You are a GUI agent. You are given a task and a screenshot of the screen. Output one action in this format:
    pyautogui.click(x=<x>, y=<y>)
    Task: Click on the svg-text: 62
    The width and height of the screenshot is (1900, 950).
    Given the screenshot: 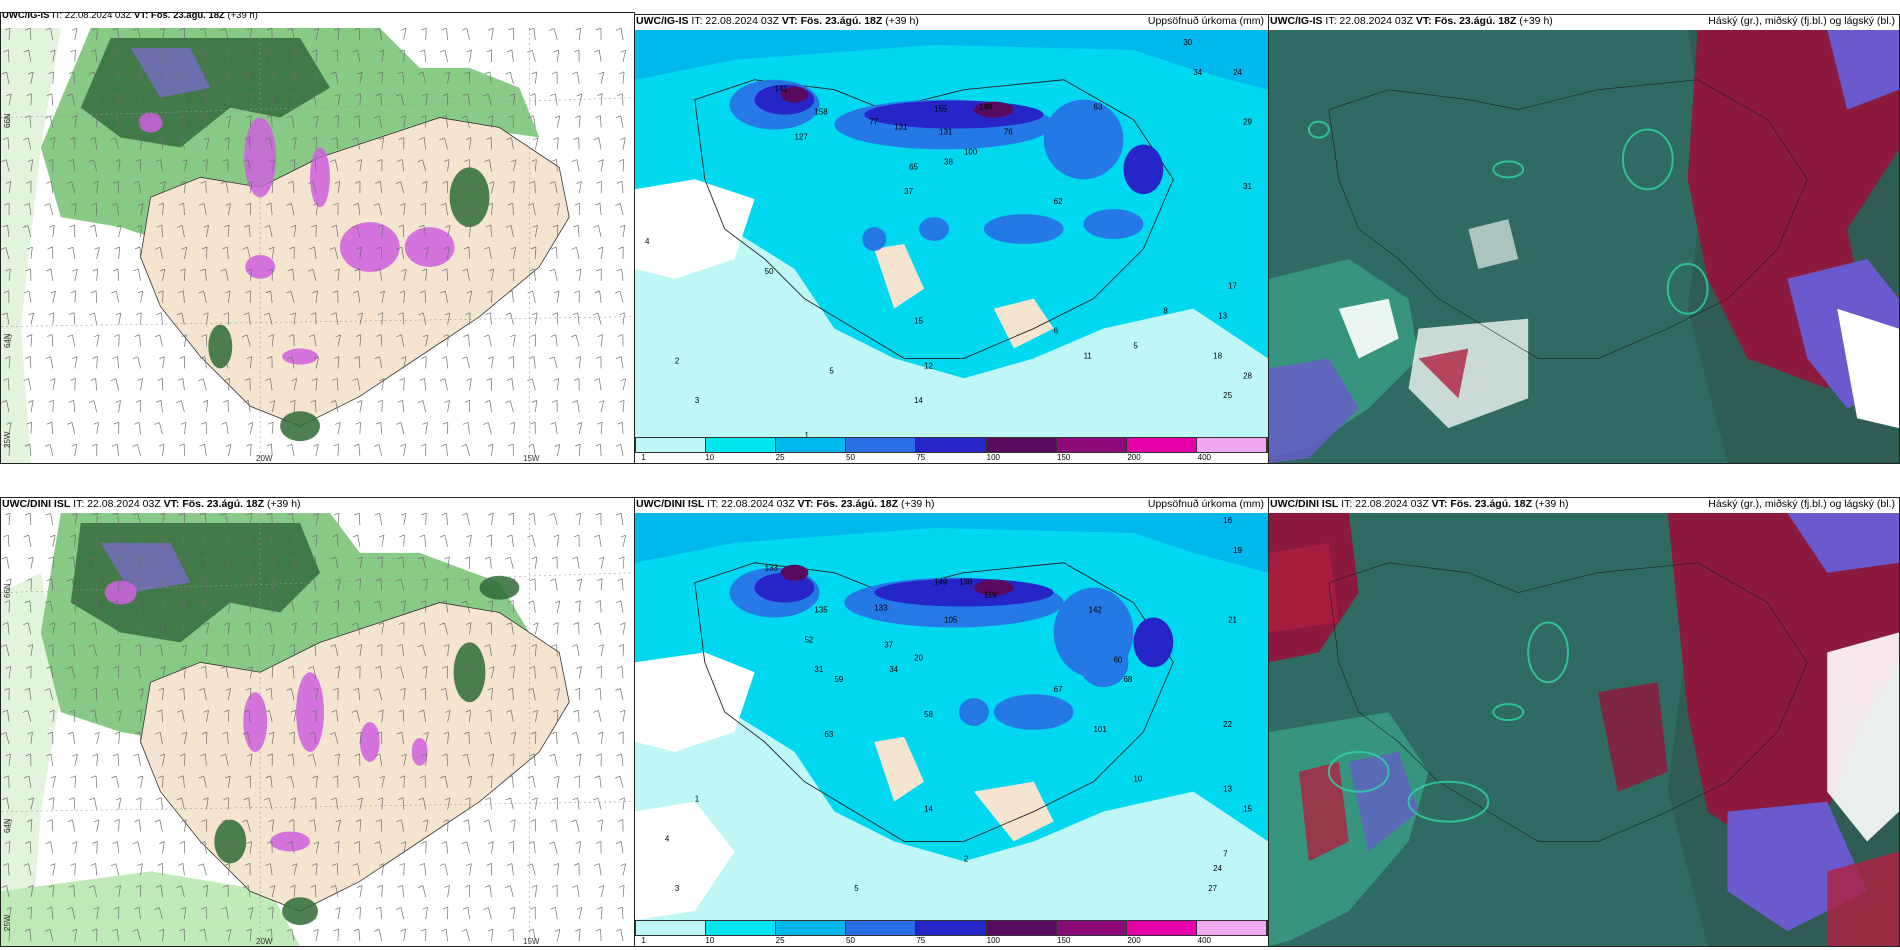 What is the action you would take?
    pyautogui.click(x=1058, y=201)
    